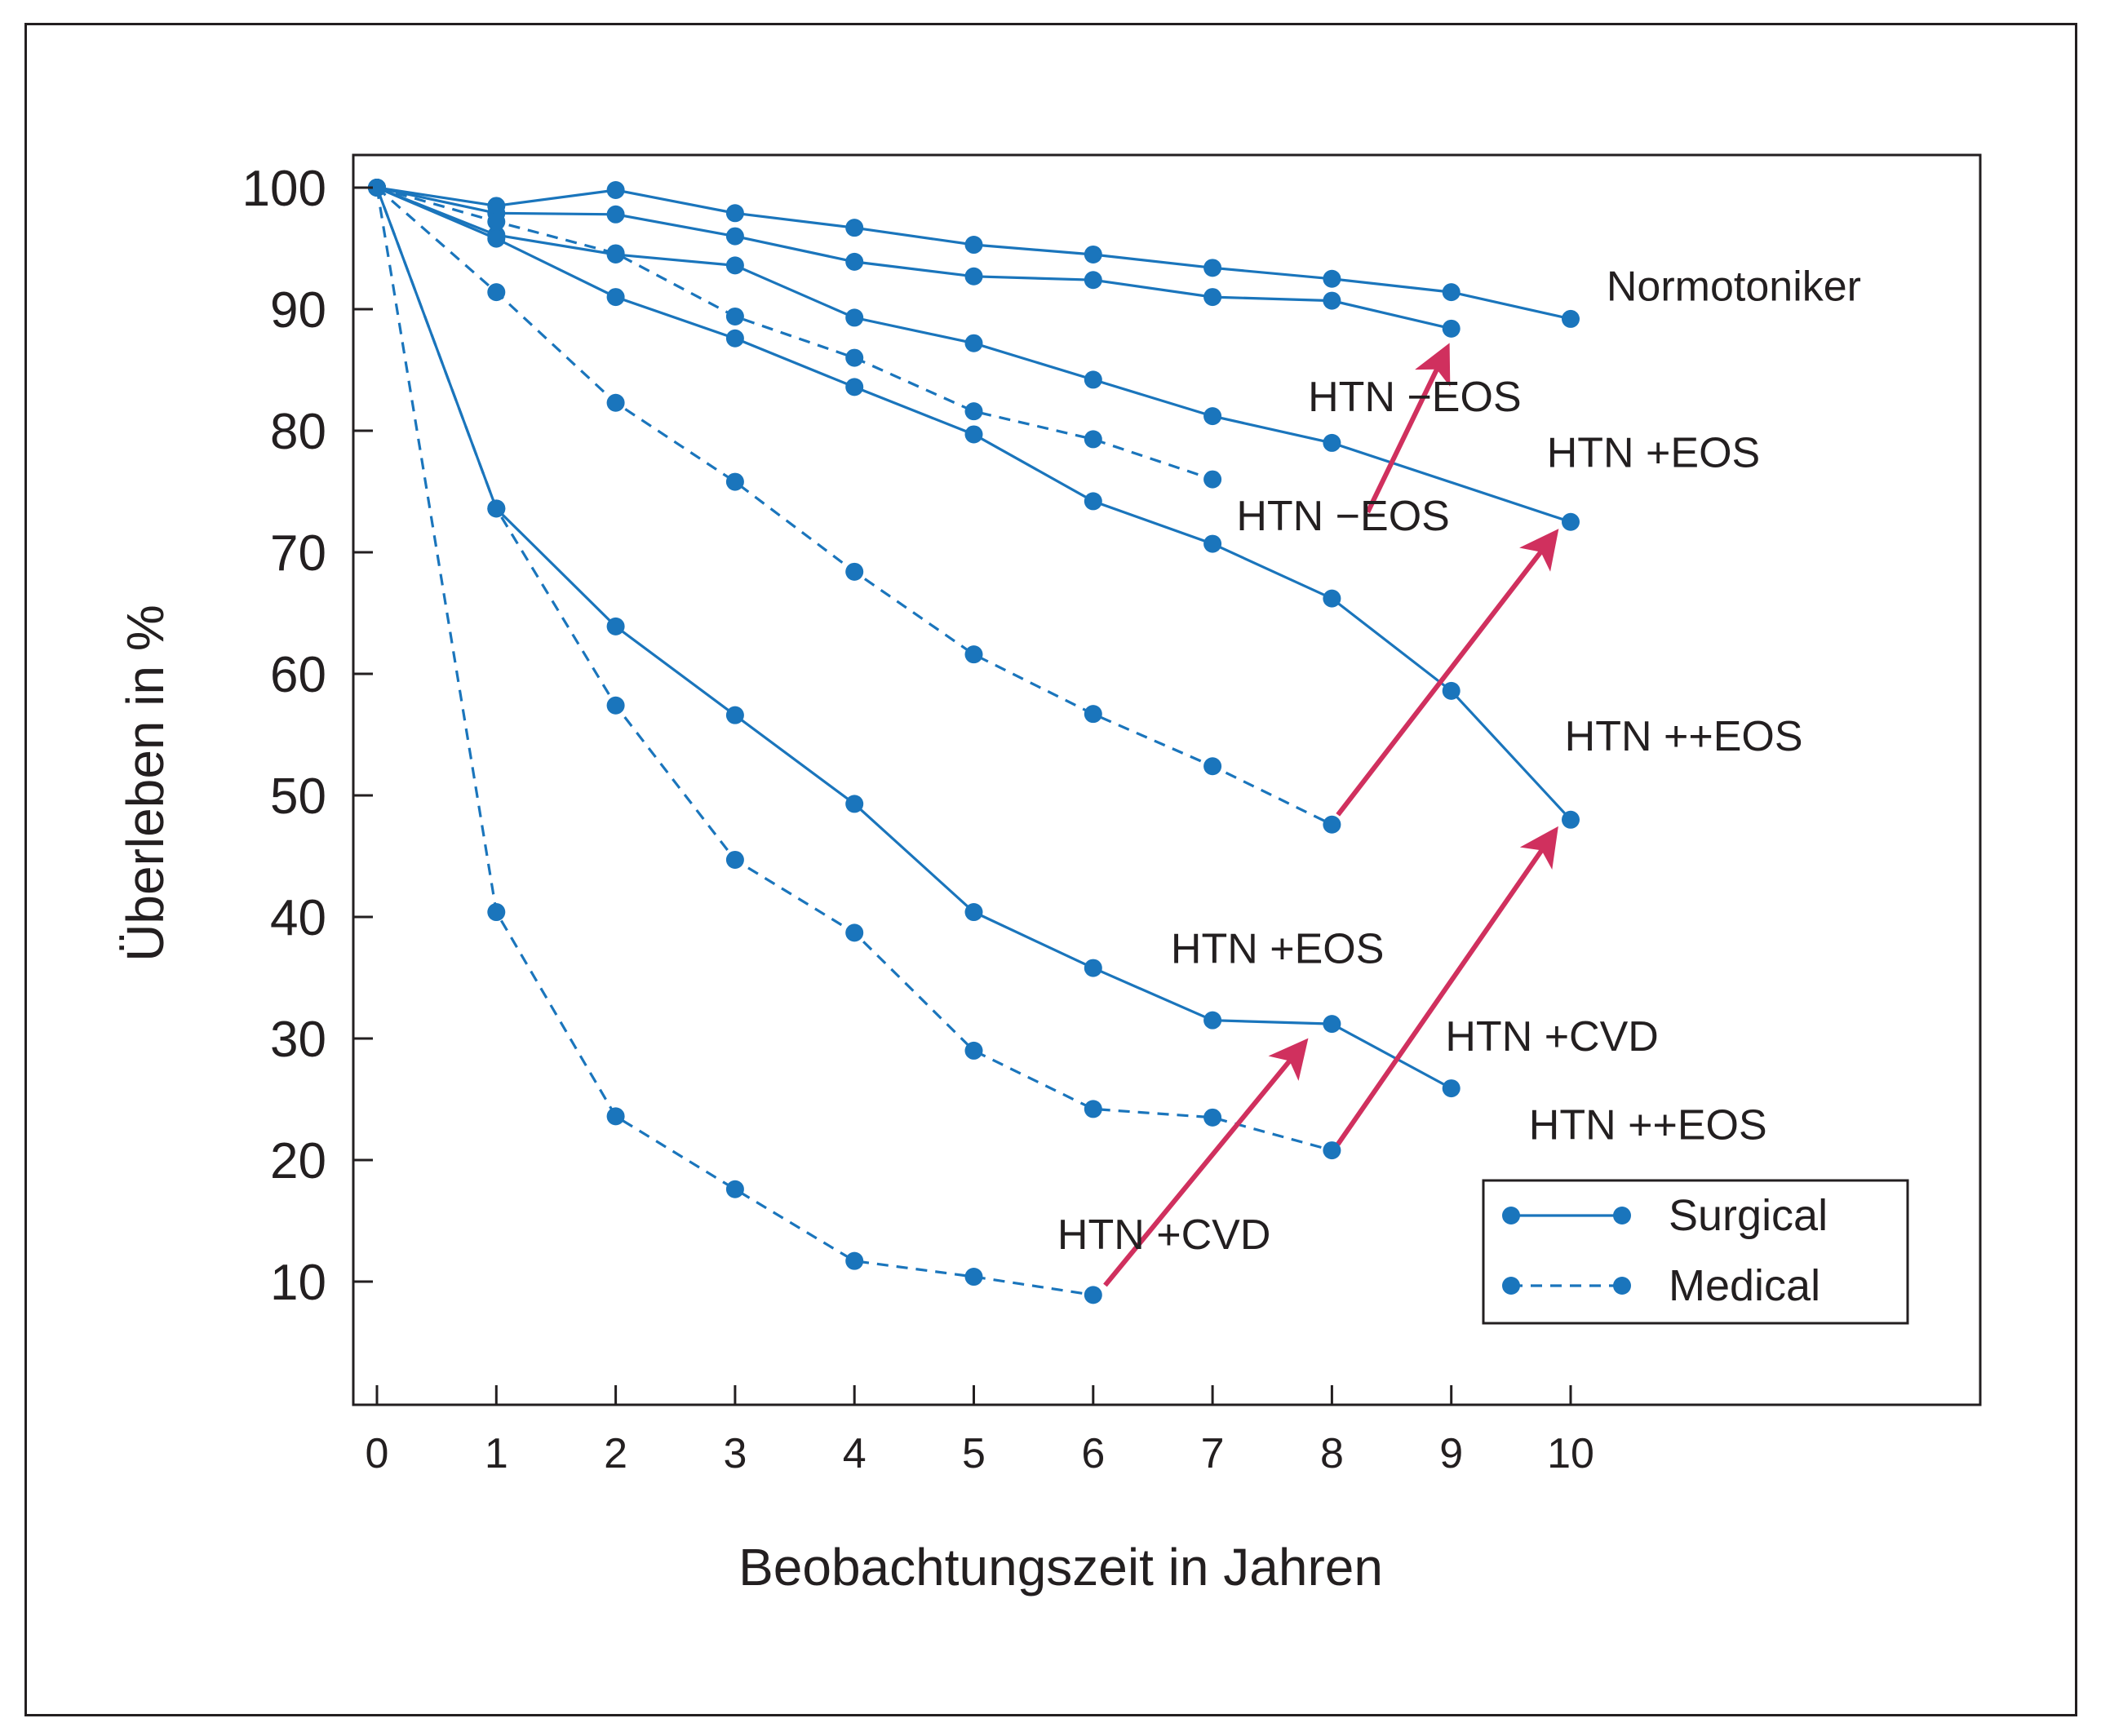 The image size is (2101, 1736). What do you see at coordinates (298, 310) in the screenshot?
I see `y-tick-label: 90` at bounding box center [298, 310].